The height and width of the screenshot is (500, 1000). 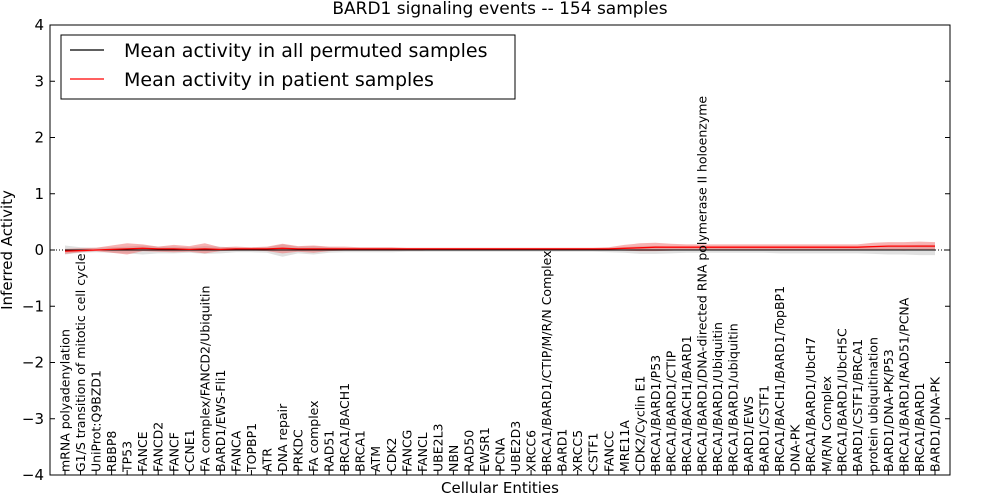 I want to click on y-tick-label: −4, so click(x=33, y=475).